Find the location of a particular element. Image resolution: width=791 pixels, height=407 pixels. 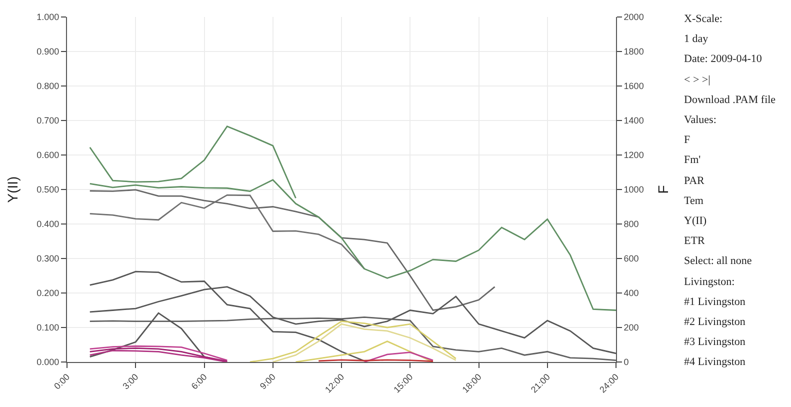

text: F is located at coordinates (687, 140).